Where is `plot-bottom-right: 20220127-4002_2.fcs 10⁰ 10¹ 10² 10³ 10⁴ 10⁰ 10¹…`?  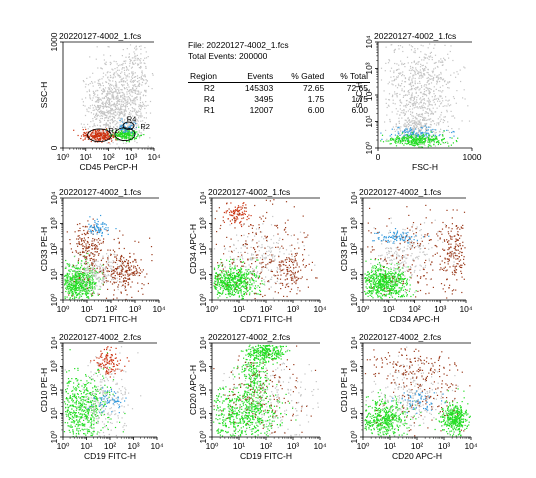
plot-bottom-right: 20220127-4002_2.fcs 10⁰ 10¹ 10² 10³ 10⁴ 10⁰ 10¹… is located at coordinates (408, 396).